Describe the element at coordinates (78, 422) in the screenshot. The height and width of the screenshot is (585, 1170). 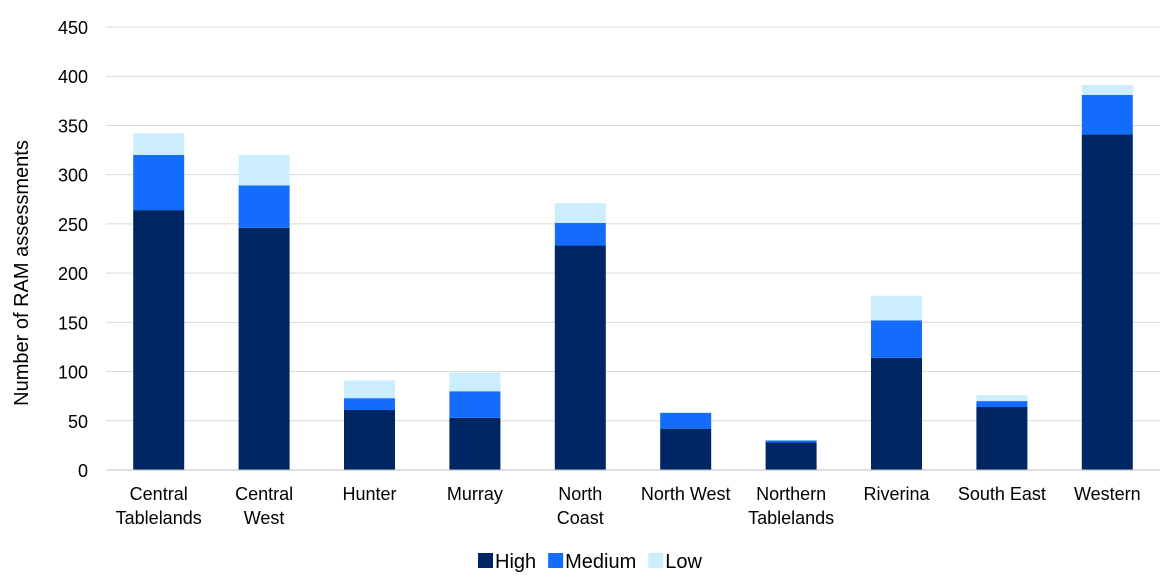
I see `y-tick-label: 50` at that location.